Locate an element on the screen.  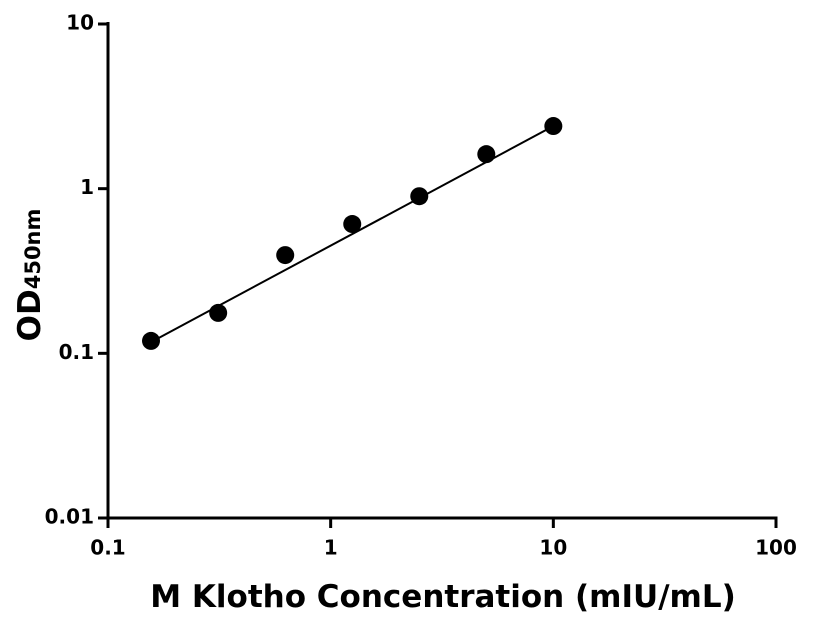
x-tick-label: 100 is located at coordinates (776, 548).